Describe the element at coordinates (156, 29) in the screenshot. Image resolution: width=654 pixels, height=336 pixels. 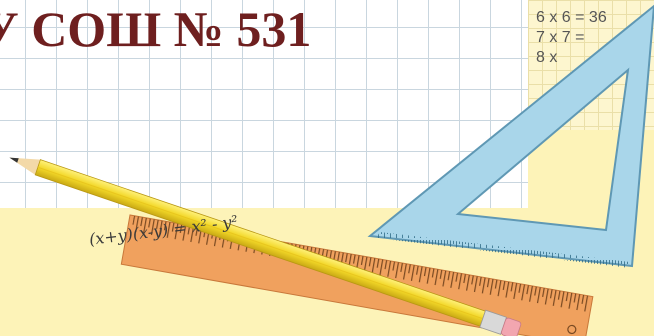
I see `school-title: У СОШ № 531` at that location.